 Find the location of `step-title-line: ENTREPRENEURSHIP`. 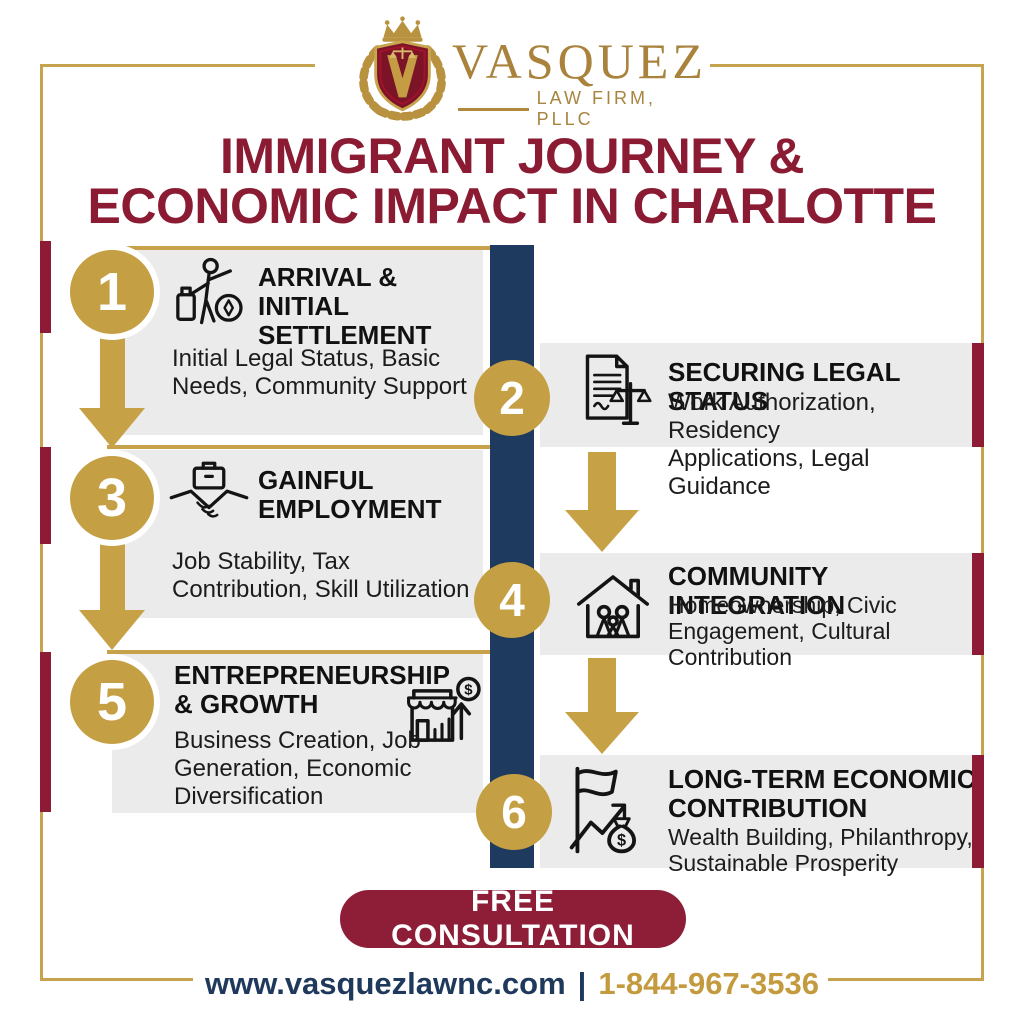

step-title-line: ENTREPRENEURSHIP is located at coordinates (312, 675).